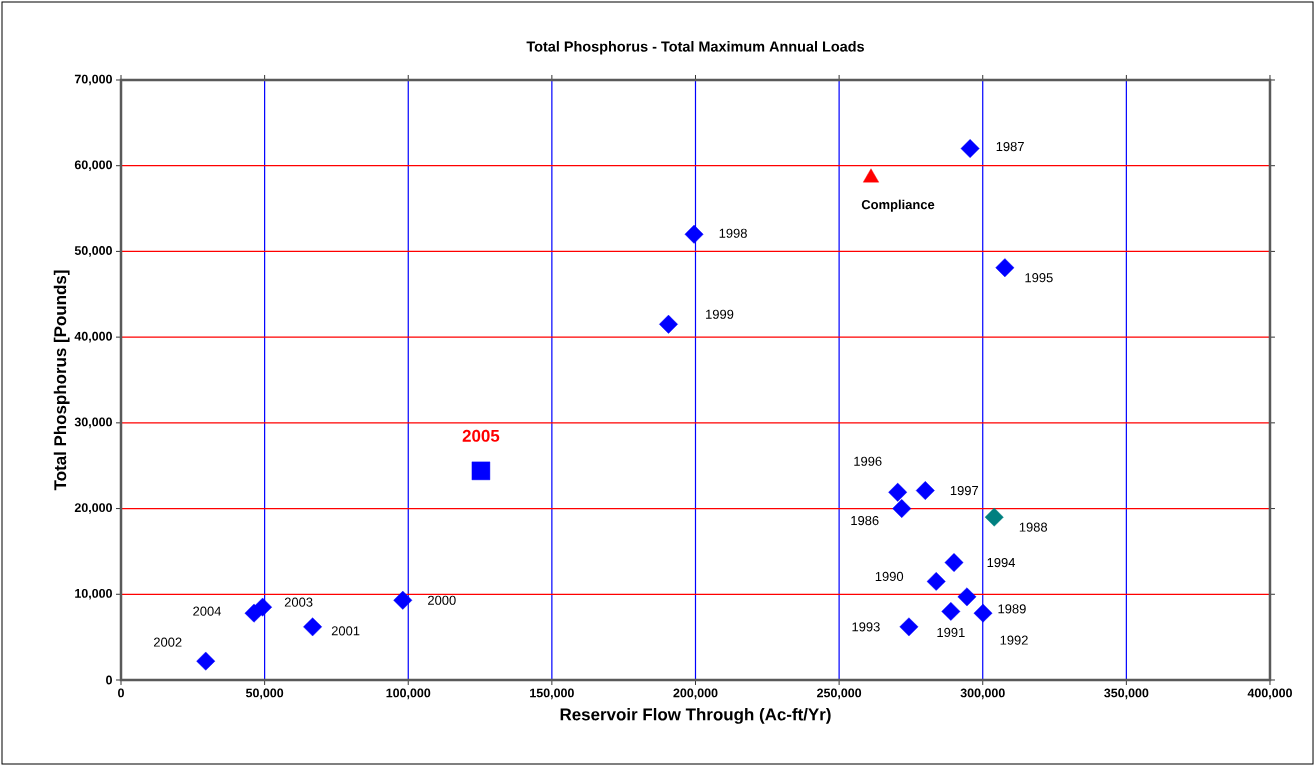  Describe the element at coordinates (865, 520) in the screenshot. I see `annotation: 1986` at that location.